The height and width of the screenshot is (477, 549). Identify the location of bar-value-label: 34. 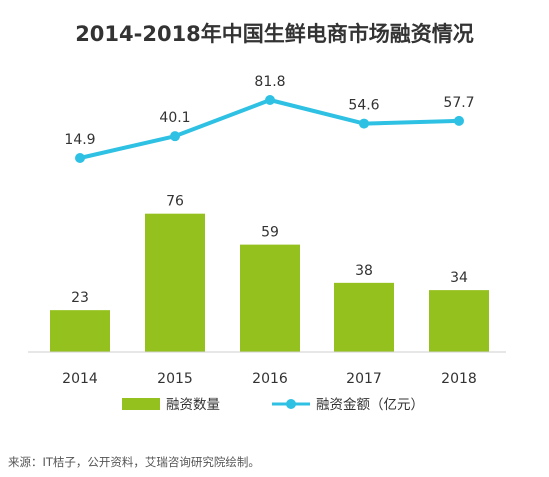
(459, 278).